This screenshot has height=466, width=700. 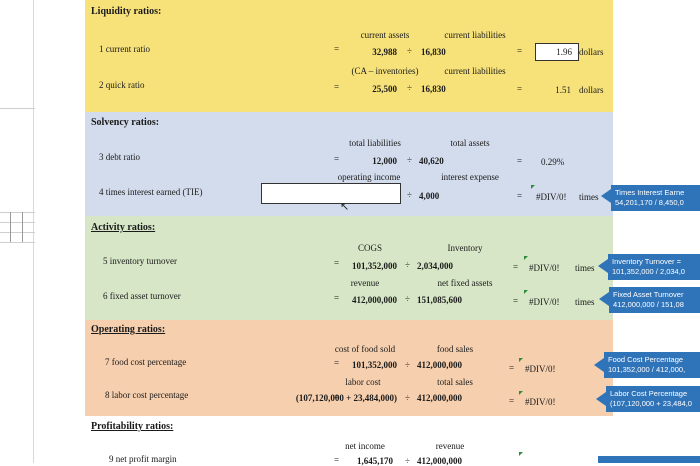 I want to click on callout-line: 101,352,000 / 2,034,0, so click(x=648, y=271).